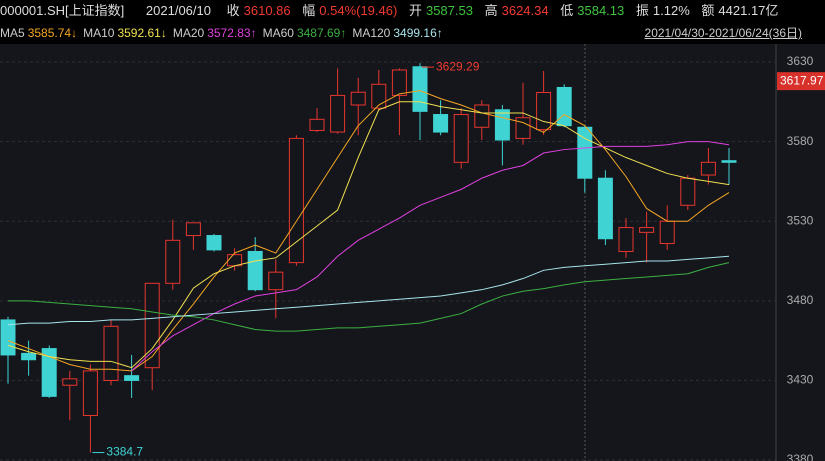 The height and width of the screenshot is (461, 825). I want to click on y-tick-label: 3630, so click(800, 61).